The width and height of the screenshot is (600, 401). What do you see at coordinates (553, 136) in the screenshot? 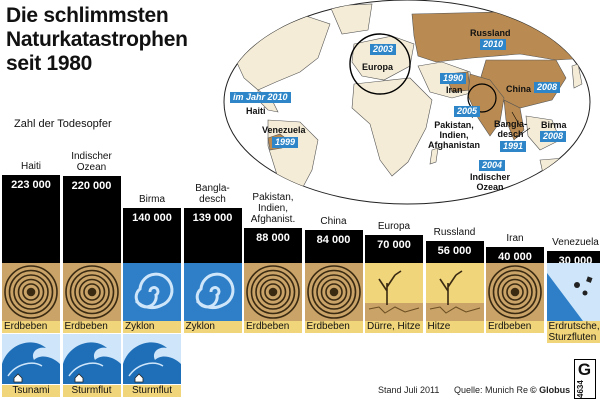
I see `year-birma: 2008` at bounding box center [553, 136].